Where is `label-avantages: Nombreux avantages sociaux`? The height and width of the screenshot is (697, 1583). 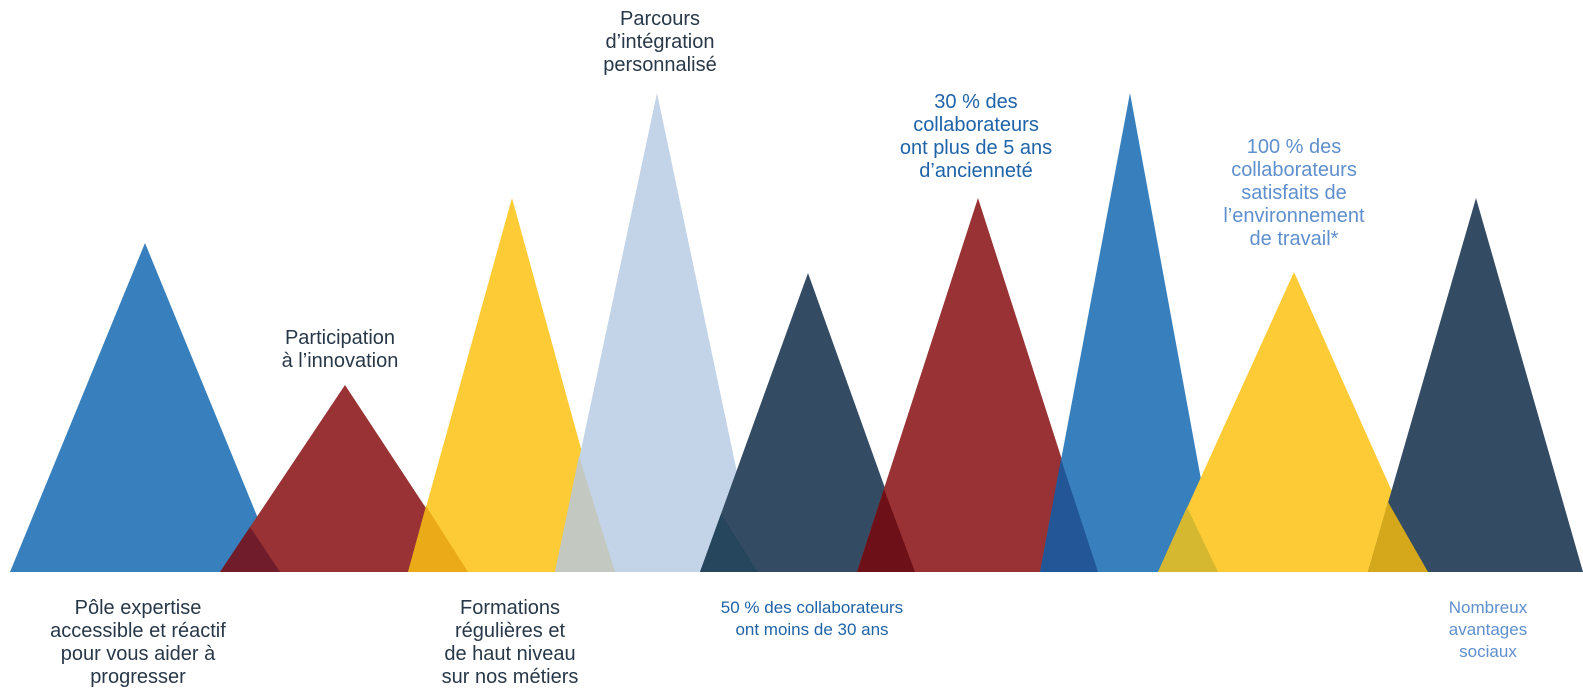 label-avantages: Nombreux avantages sociaux is located at coordinates (1488, 630).